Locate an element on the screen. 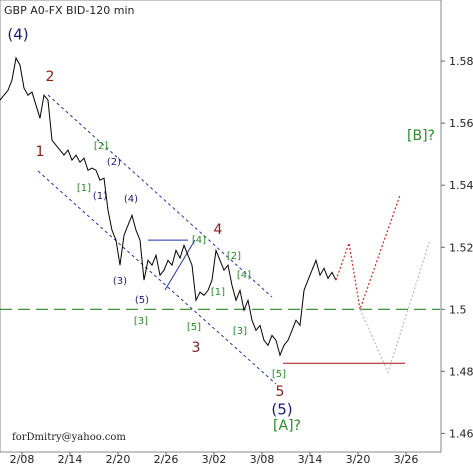  wave-label: (1) is located at coordinates (100, 196).